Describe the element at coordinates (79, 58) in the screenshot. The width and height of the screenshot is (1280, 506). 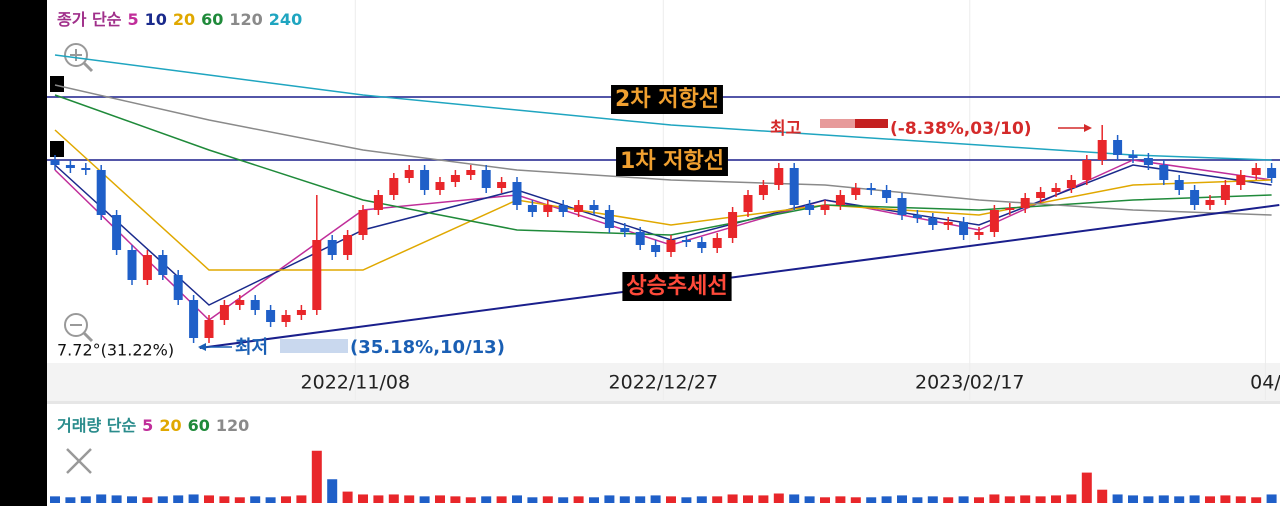
I see `zoom-in-button` at that location.